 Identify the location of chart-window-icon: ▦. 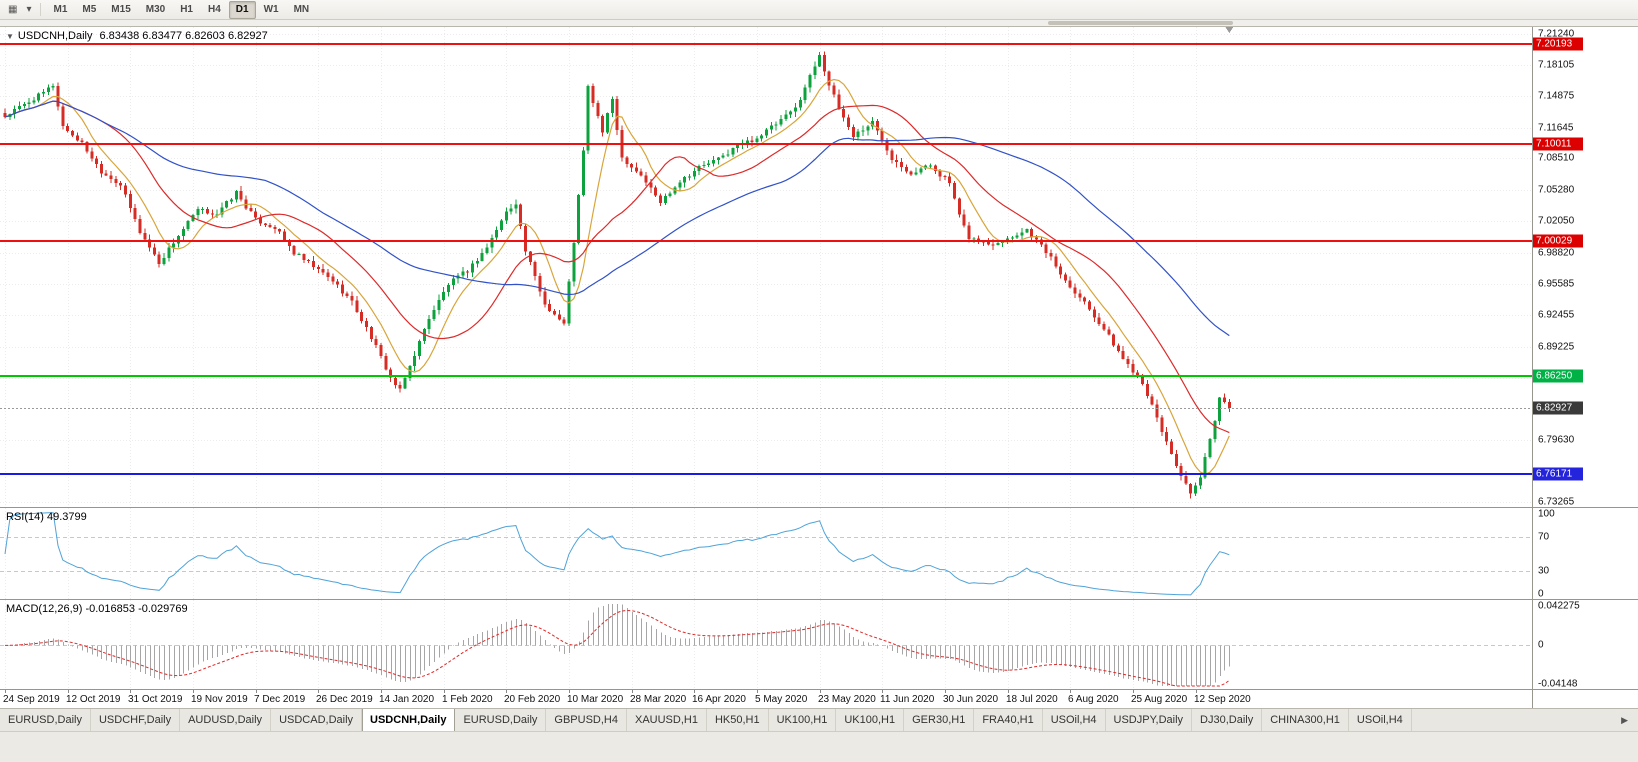
(13, 9).